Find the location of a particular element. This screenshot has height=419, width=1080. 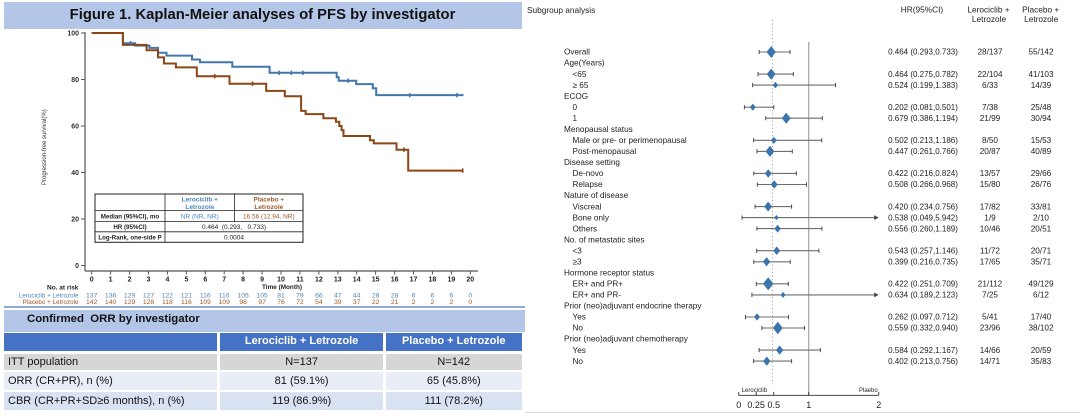

svg-text: 8 is located at coordinates (243, 280).